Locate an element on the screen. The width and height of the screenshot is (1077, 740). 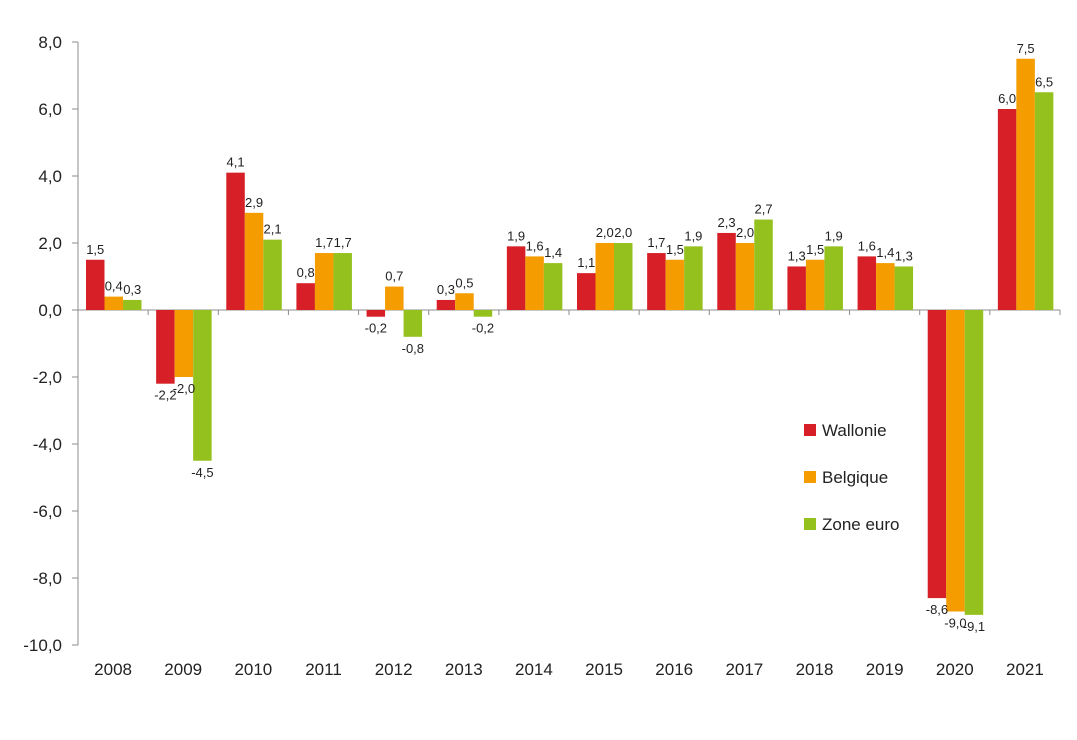
bar-wallonie-2010 is located at coordinates (235, 241).